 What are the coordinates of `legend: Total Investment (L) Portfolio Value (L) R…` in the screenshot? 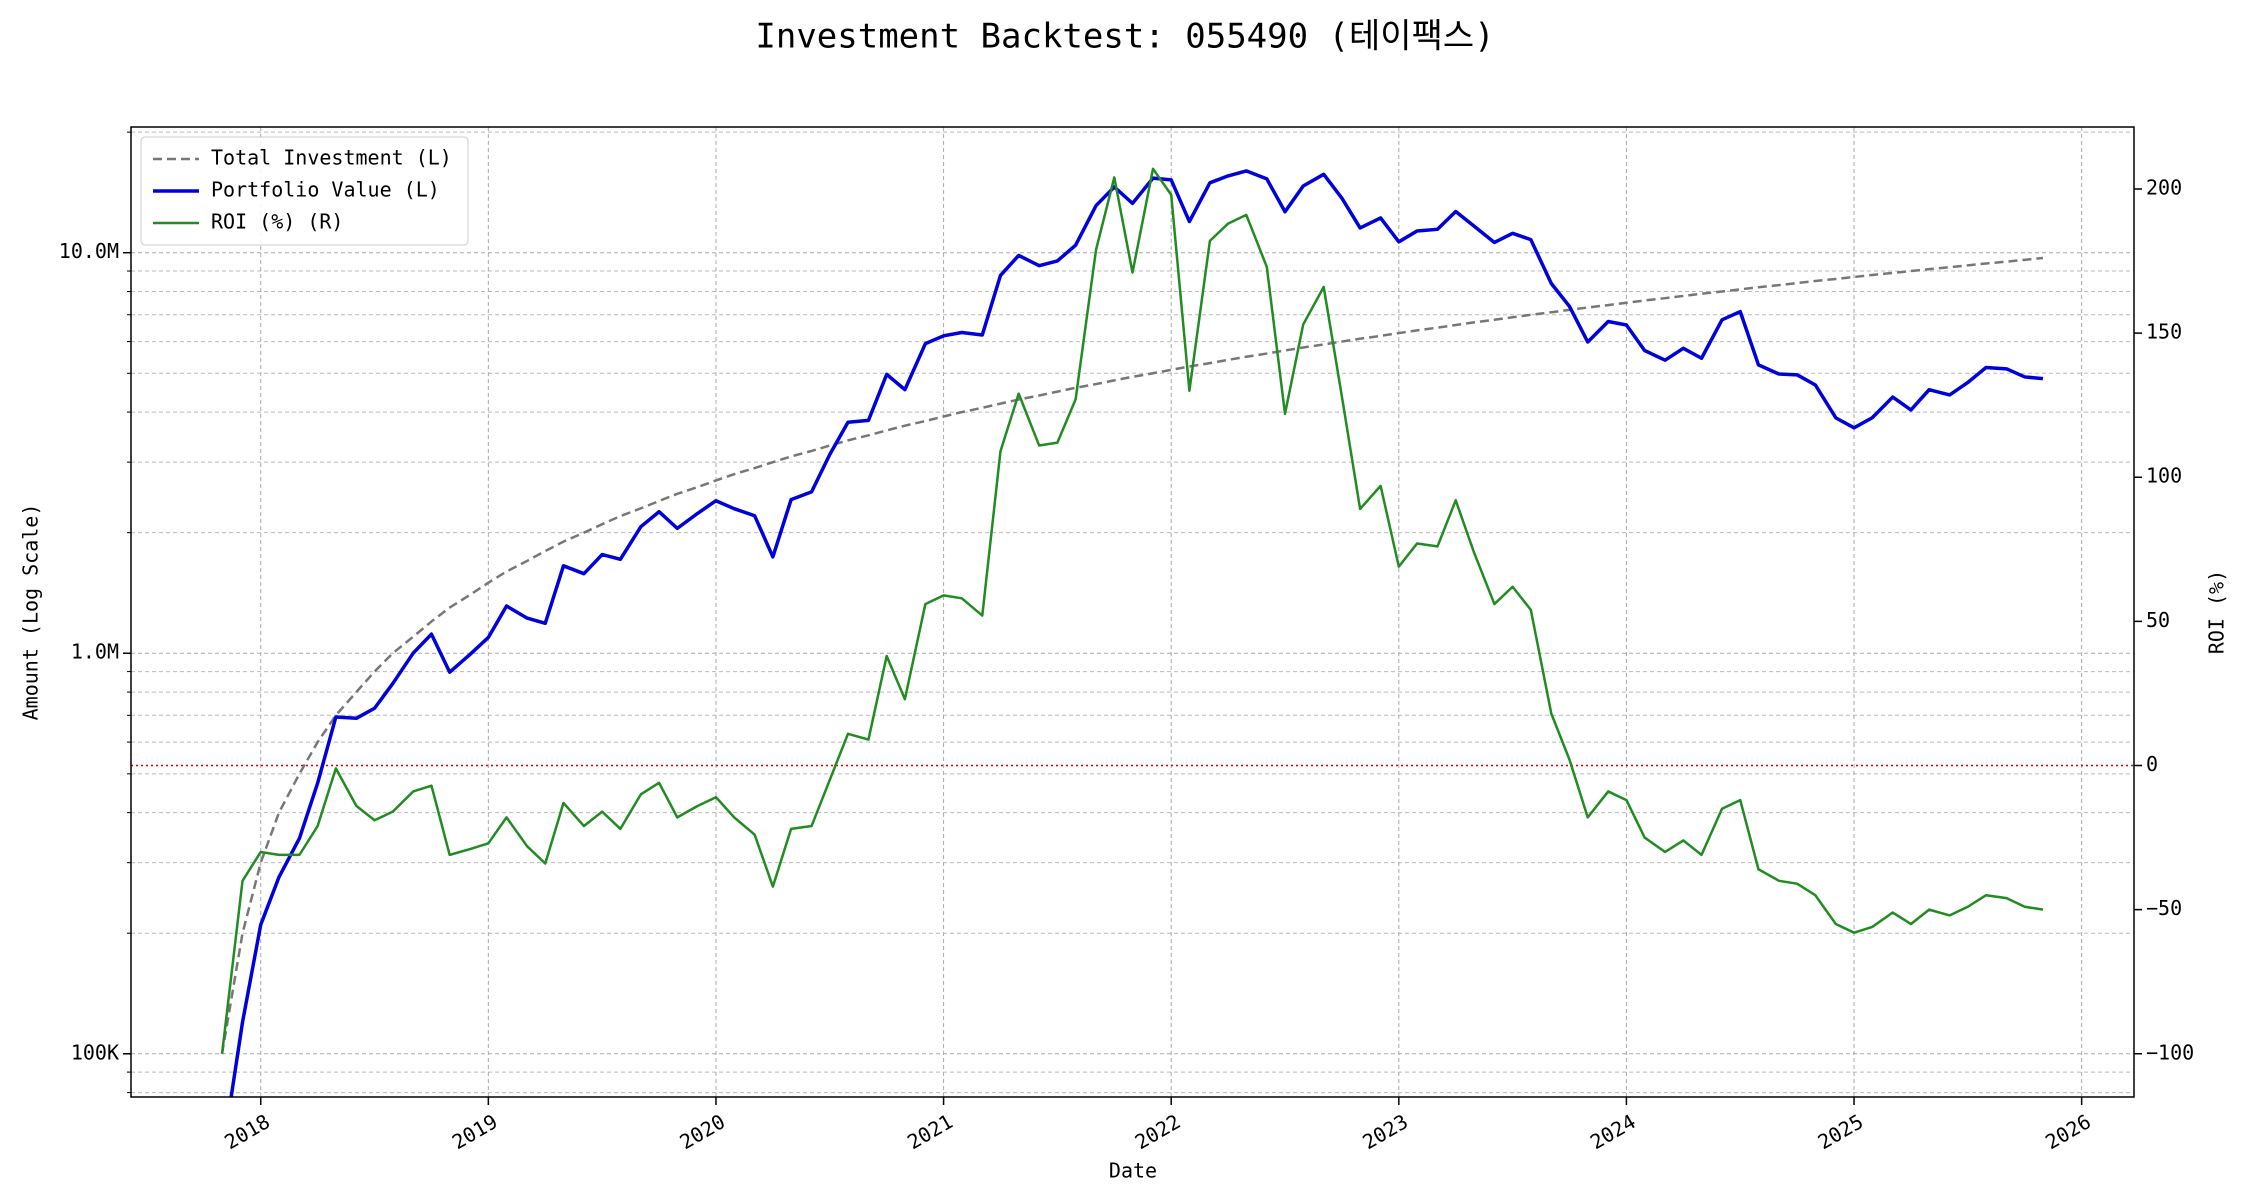 It's located at (304, 191).